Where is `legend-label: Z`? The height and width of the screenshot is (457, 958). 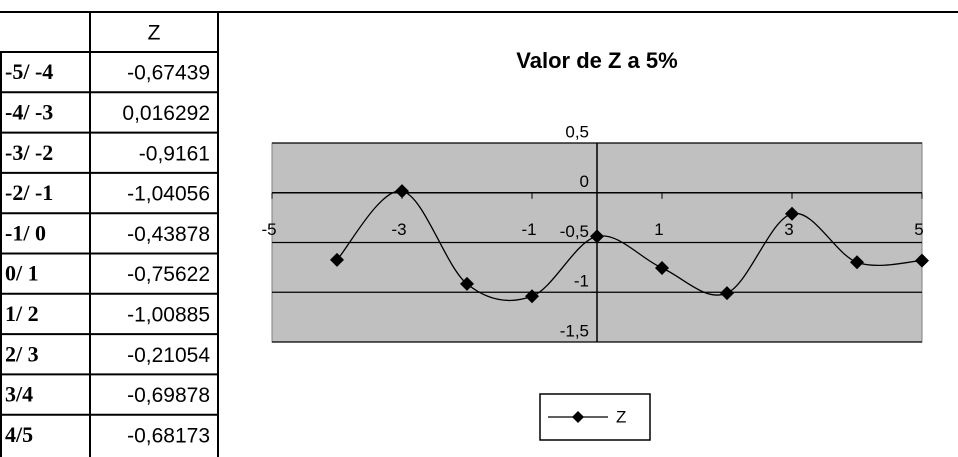 legend-label: Z is located at coordinates (621, 416).